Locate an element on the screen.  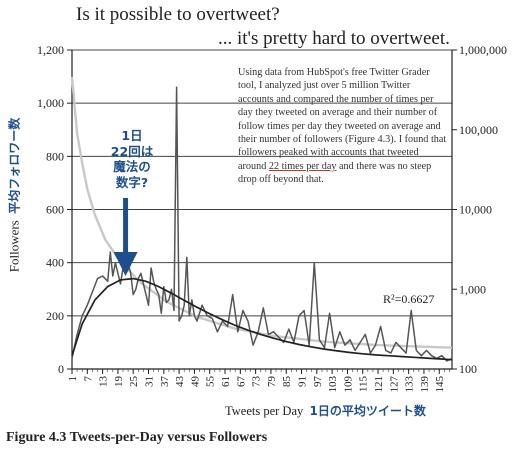
callout-line: 魔法の is located at coordinates (132, 166).